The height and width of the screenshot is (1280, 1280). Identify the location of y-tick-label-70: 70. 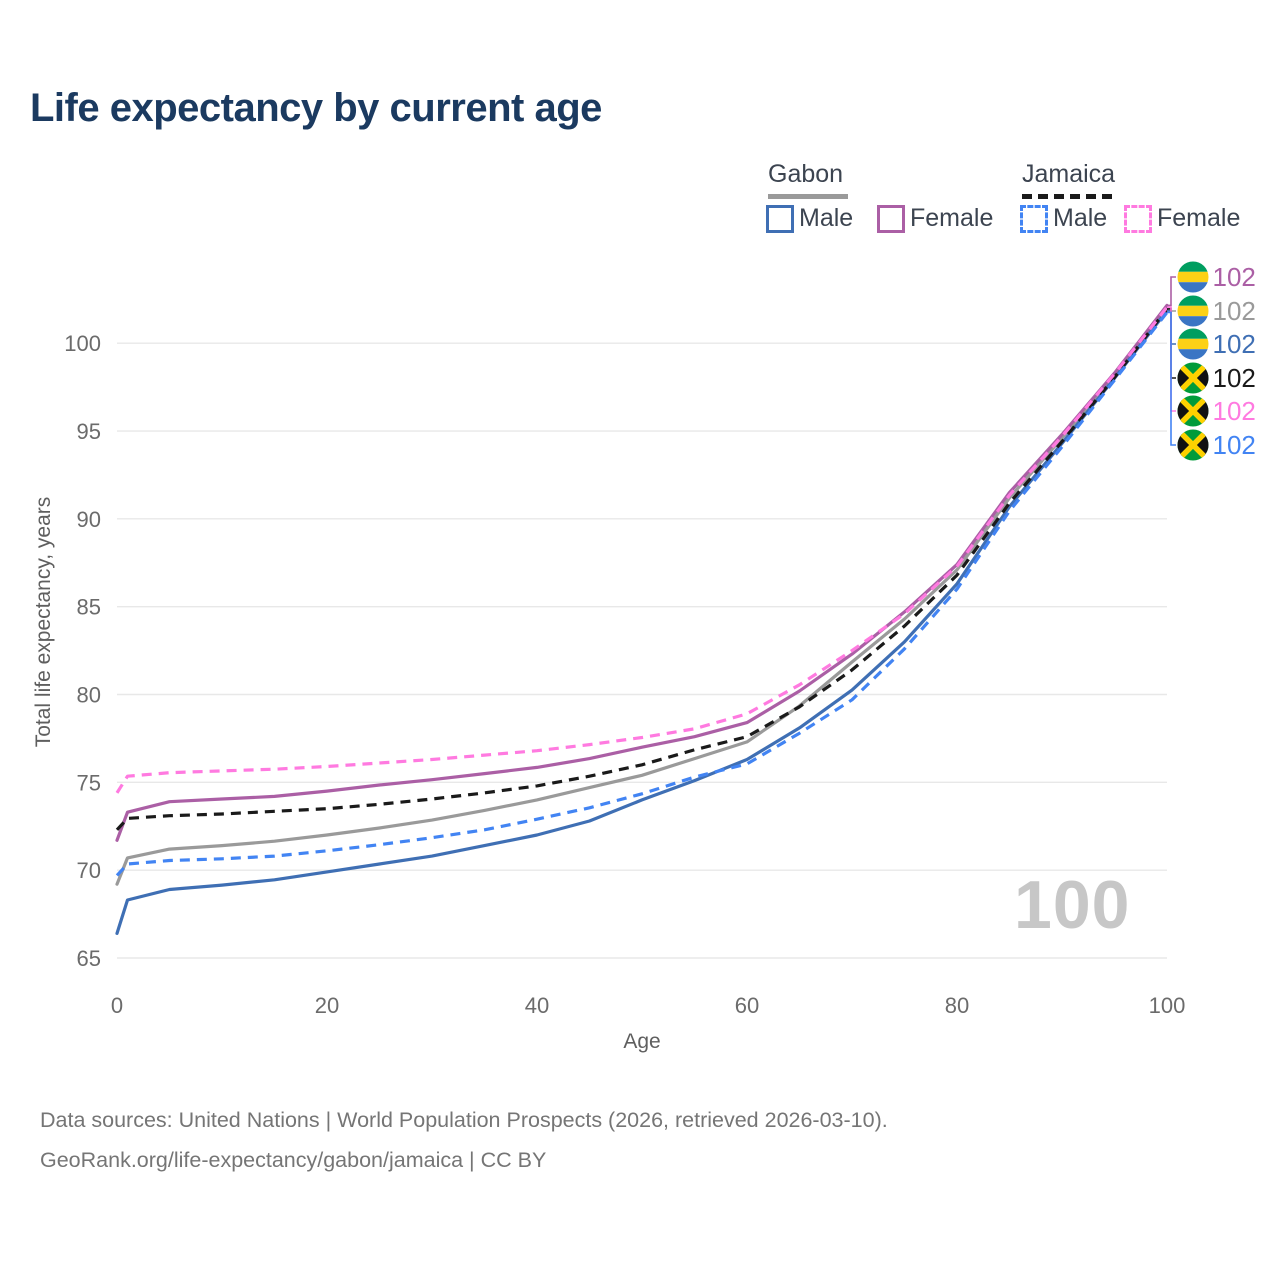
(89, 870).